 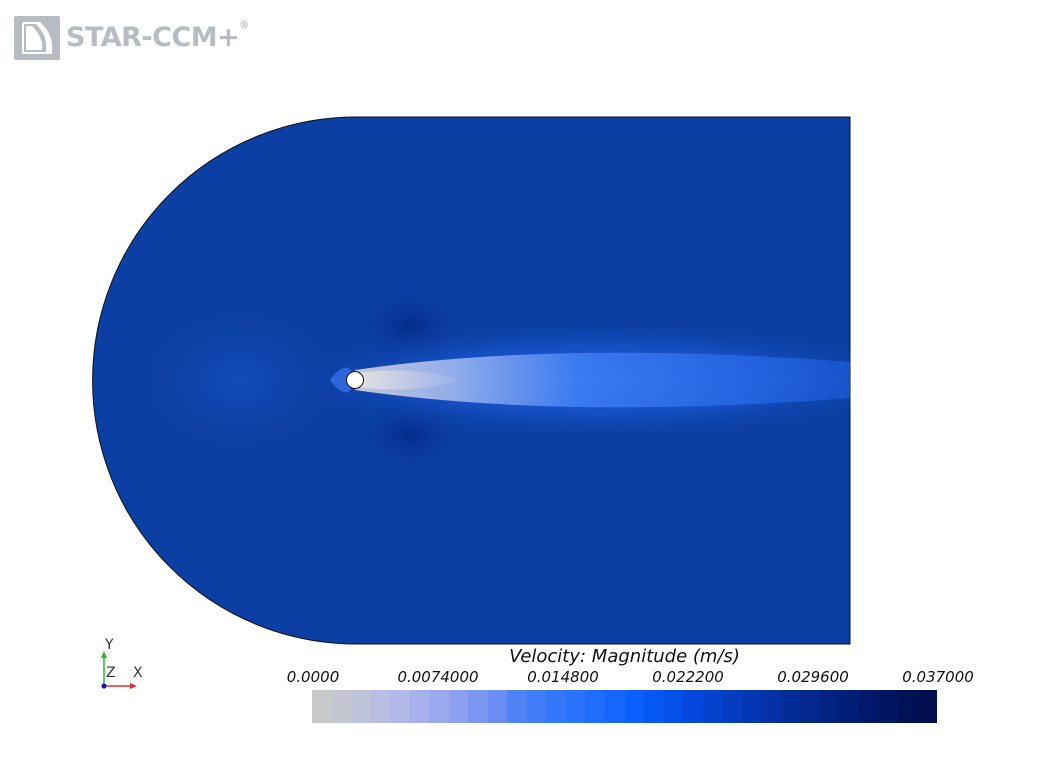 What do you see at coordinates (688, 677) in the screenshot?
I see `legend-tick-label: 0.022200` at bounding box center [688, 677].